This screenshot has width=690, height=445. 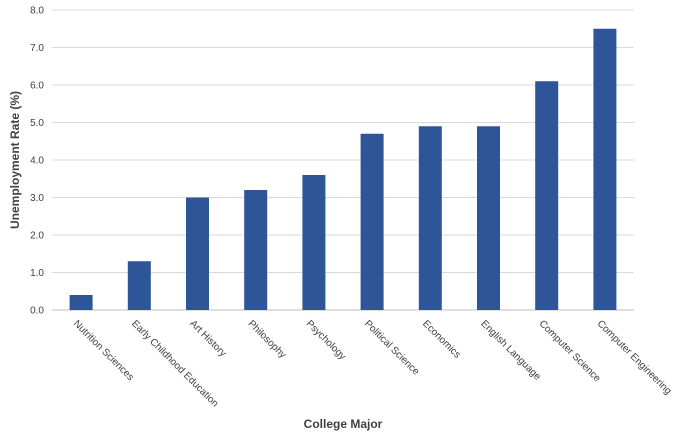 I want to click on x-tick-label: Economics, so click(x=441, y=339).